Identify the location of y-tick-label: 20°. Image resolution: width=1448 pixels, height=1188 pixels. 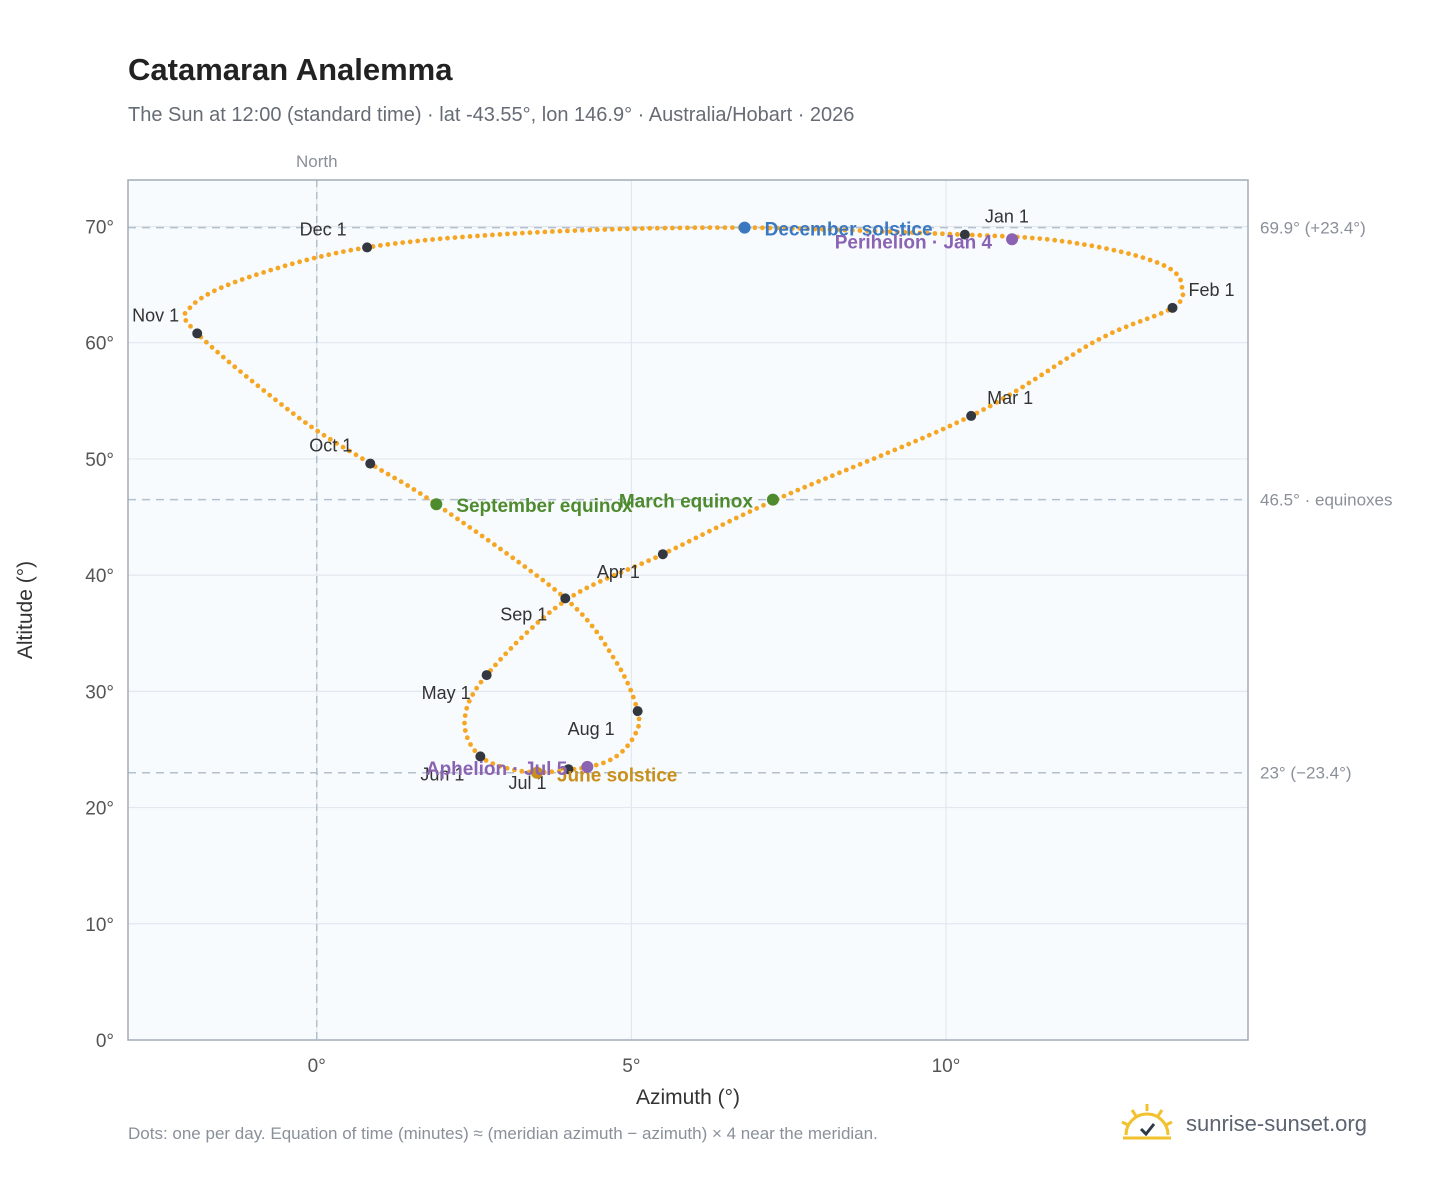
(99, 809).